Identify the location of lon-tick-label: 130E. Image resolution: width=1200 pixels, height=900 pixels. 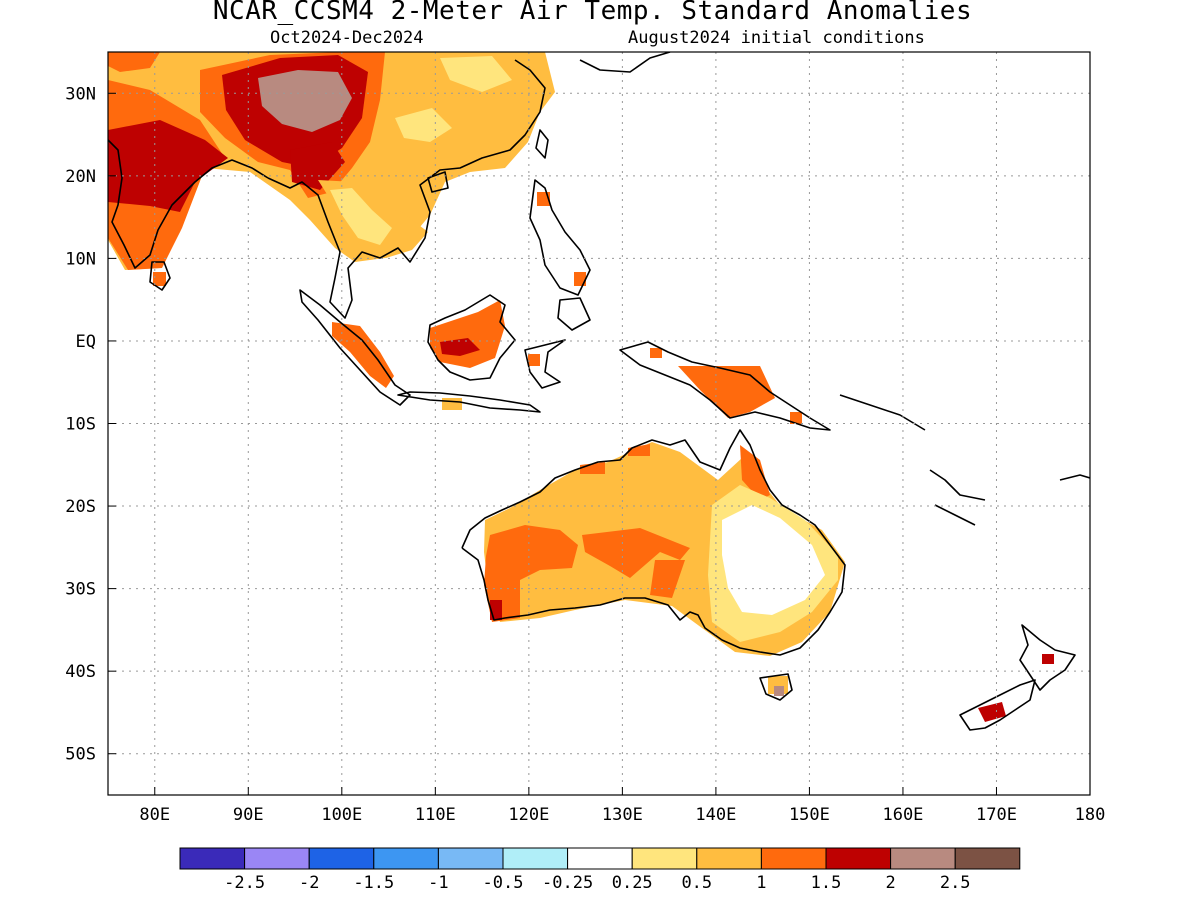
(622, 815).